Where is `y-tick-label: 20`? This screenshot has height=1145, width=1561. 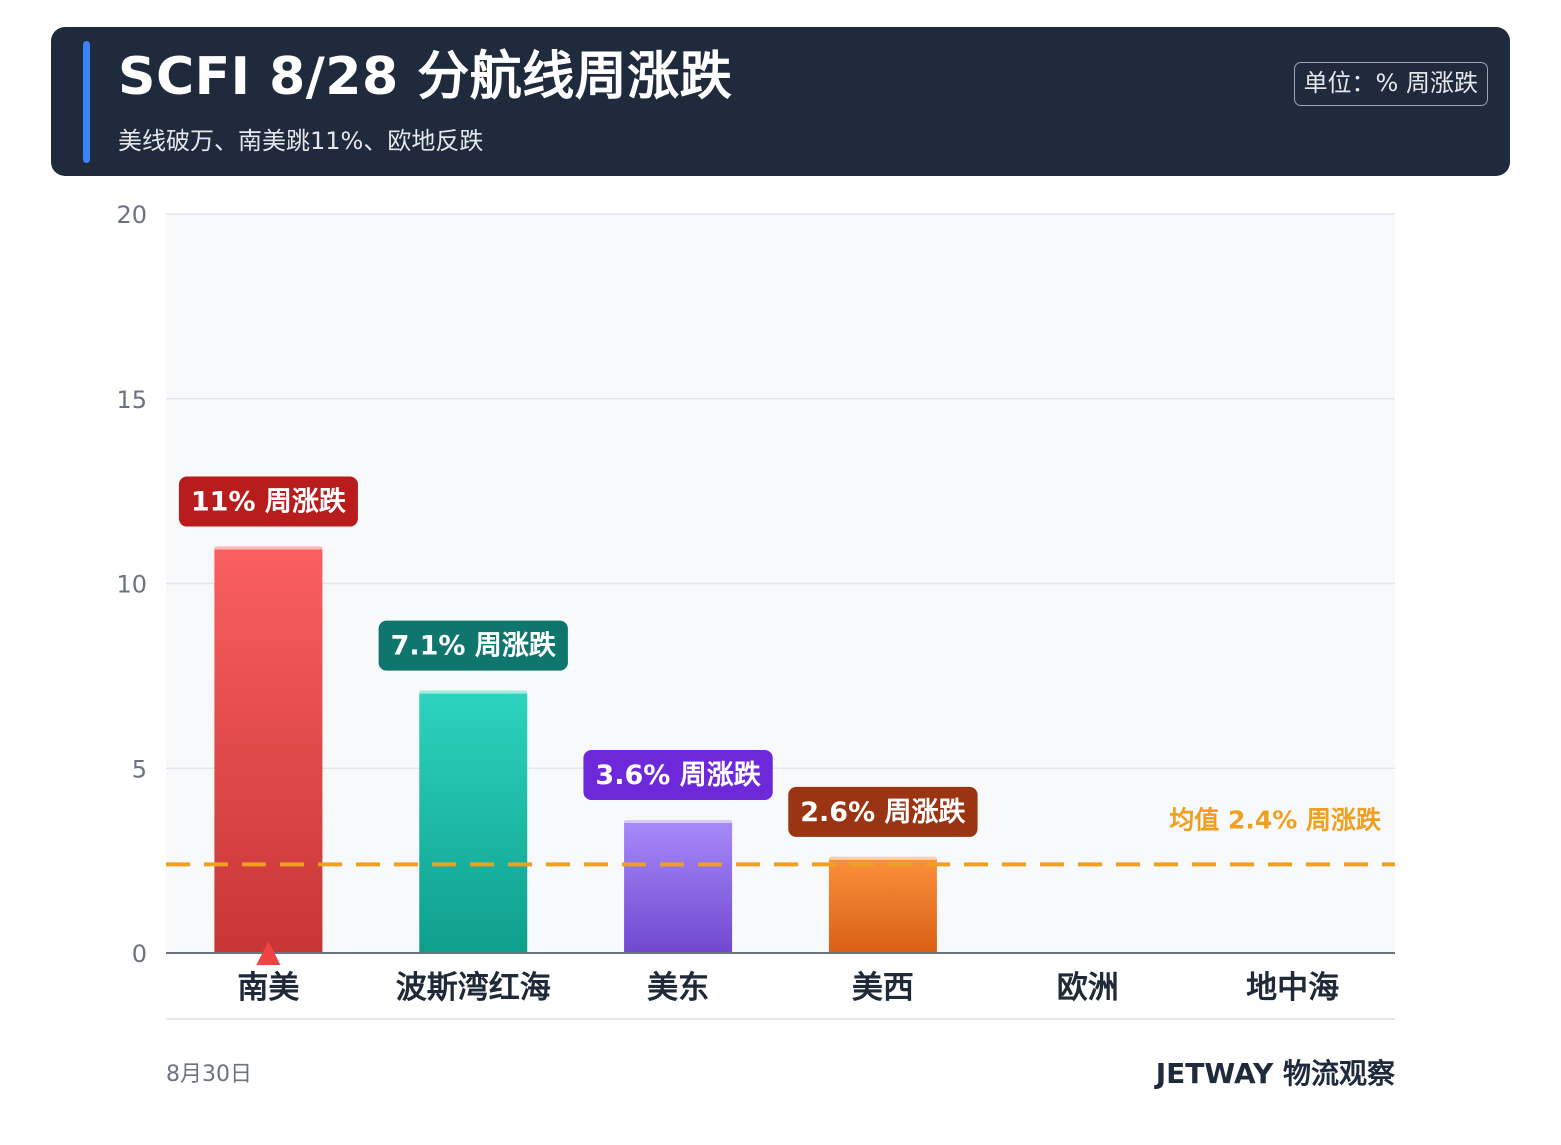 y-tick-label: 20 is located at coordinates (131, 215).